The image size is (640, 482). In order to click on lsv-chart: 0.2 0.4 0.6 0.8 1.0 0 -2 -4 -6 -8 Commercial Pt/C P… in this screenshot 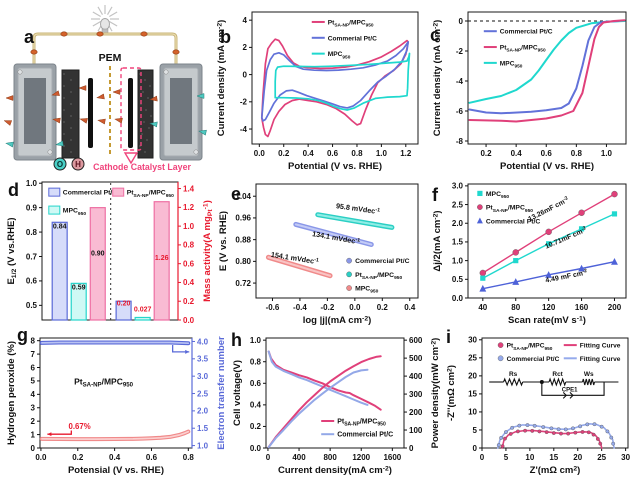, I will do `click(533, 89)`.